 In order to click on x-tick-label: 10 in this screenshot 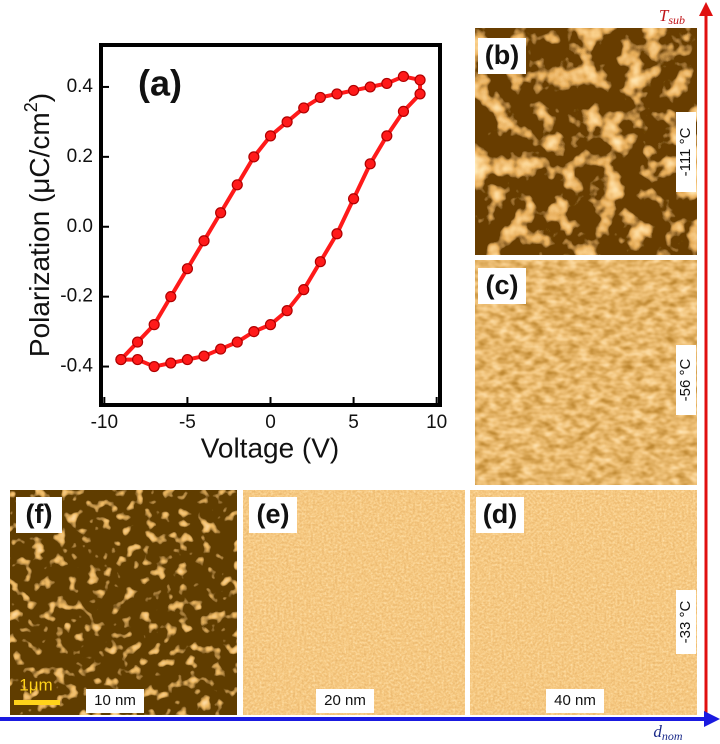, I will do `click(436, 422)`.